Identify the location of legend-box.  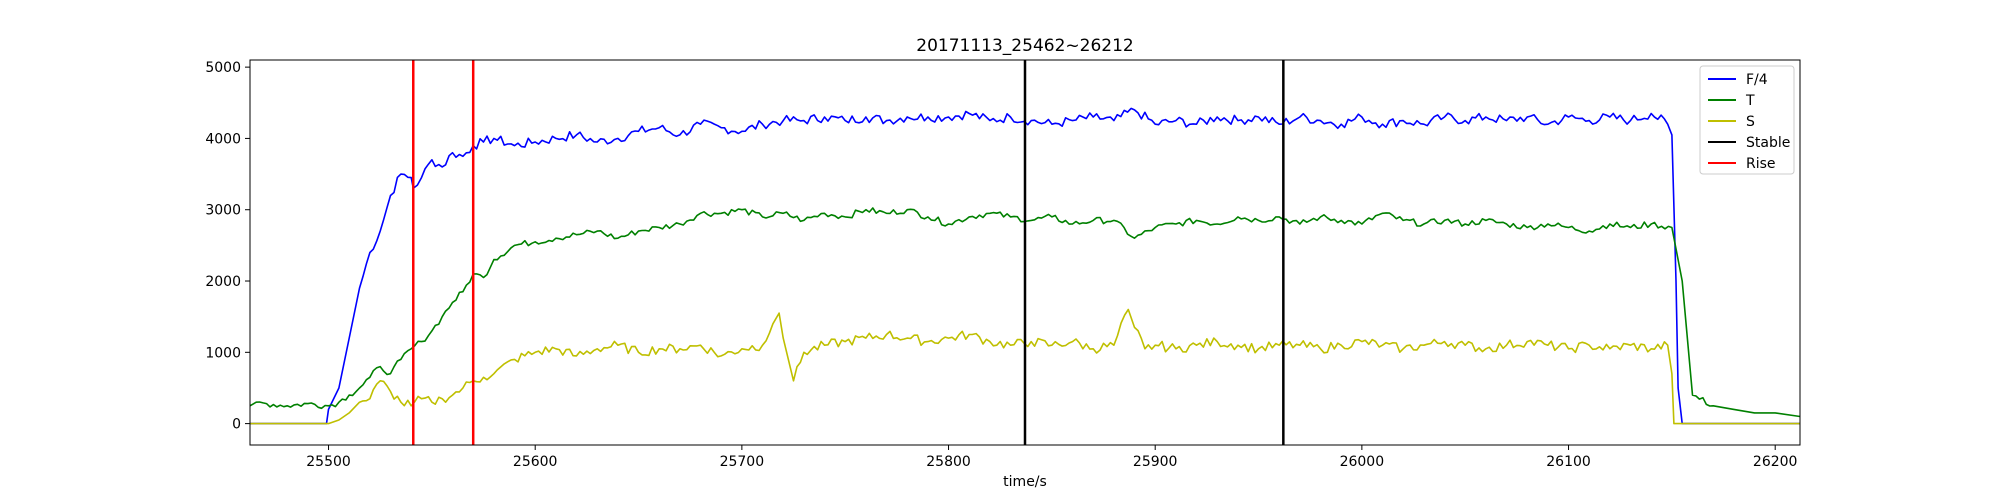
(1747, 120).